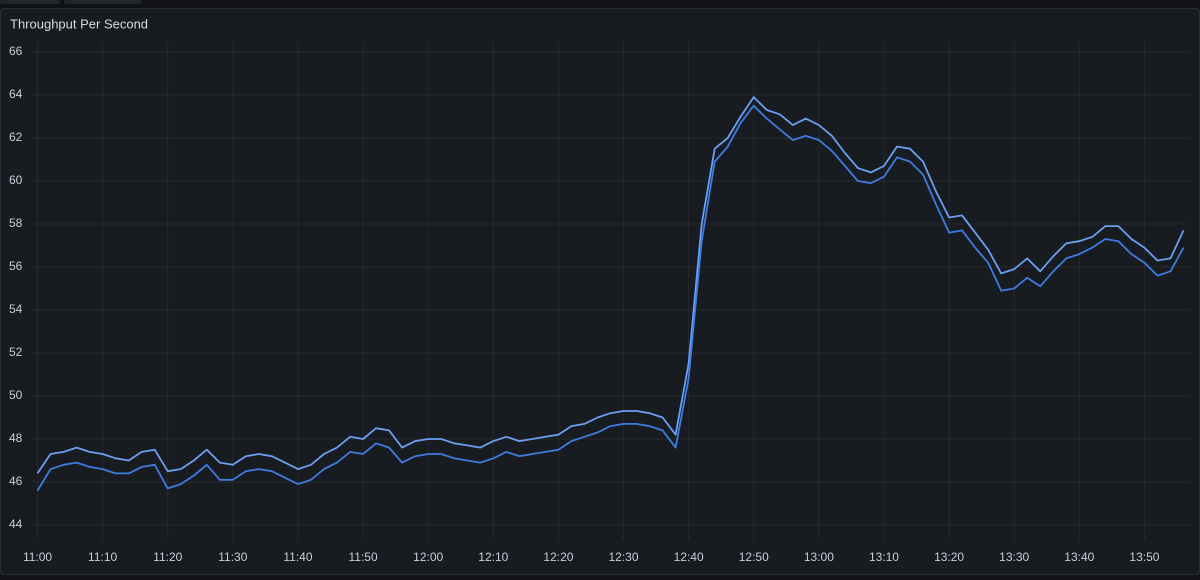  I want to click on x-tick-label: 12:20, so click(558, 557).